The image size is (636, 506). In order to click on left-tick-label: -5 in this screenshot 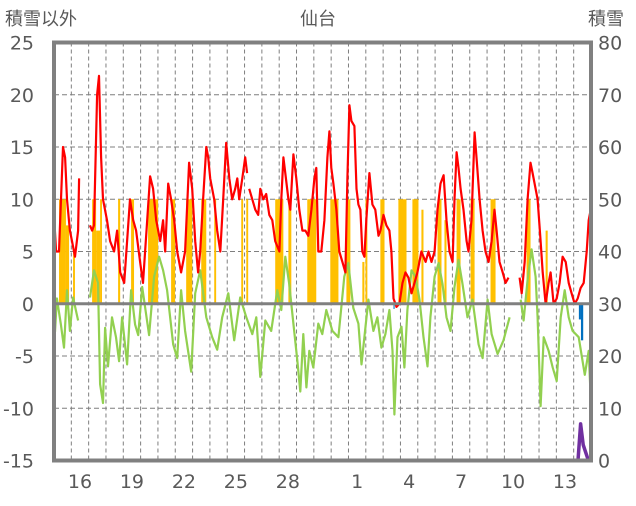, I will do `click(24, 357)`.